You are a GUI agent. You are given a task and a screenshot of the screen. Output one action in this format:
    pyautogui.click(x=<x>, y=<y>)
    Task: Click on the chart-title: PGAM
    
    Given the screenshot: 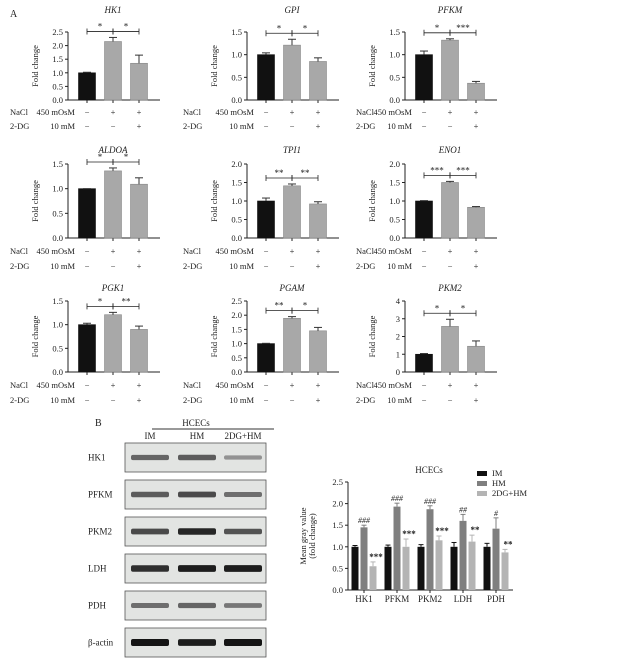 What is the action you would take?
    pyautogui.click(x=292, y=288)
    